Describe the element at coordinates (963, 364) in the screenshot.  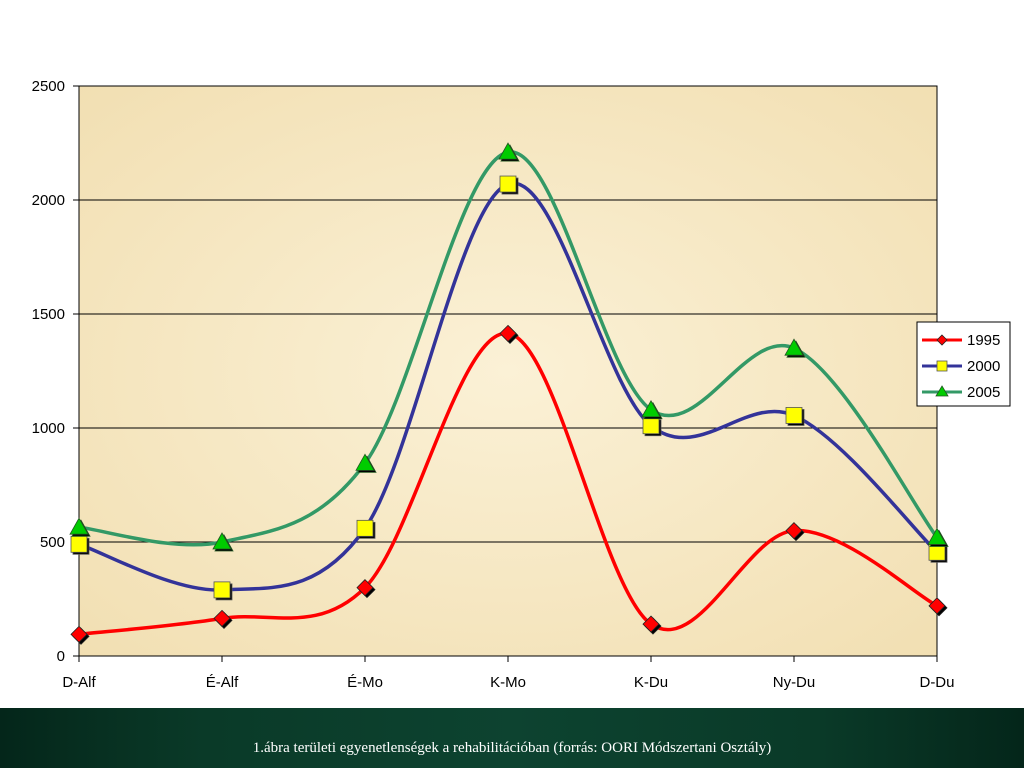
I see `legend: 1995 2000 2005` at that location.